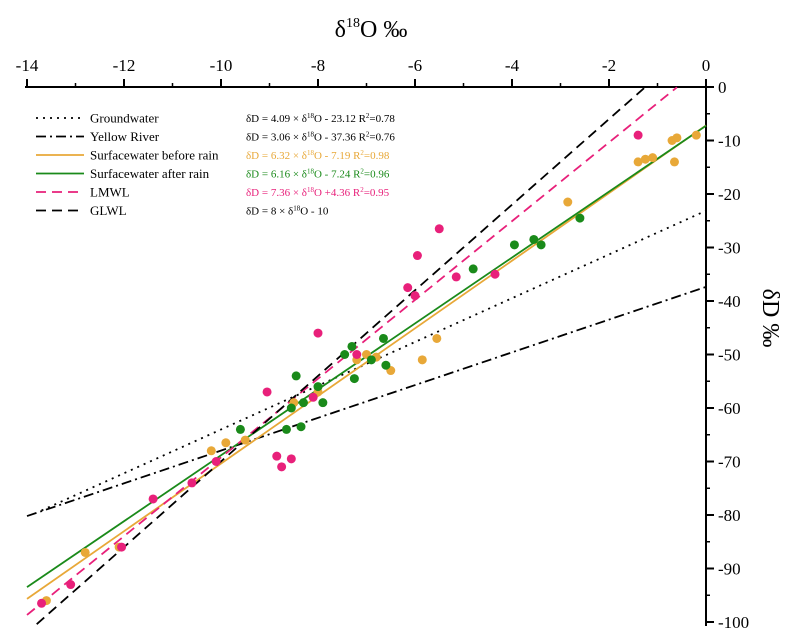  I want to click on x-tick-label: -2, so click(609, 65).